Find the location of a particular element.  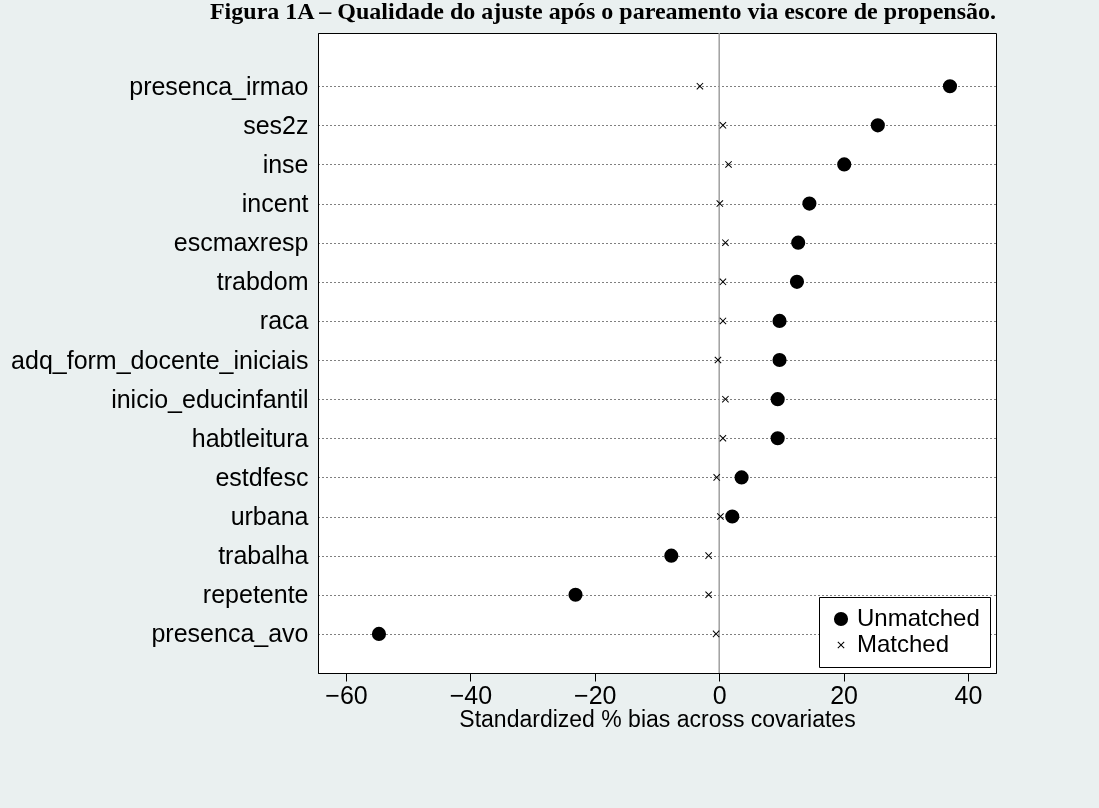

y-tick-label: adq_form_docente_iniciais is located at coordinates (160, 359).